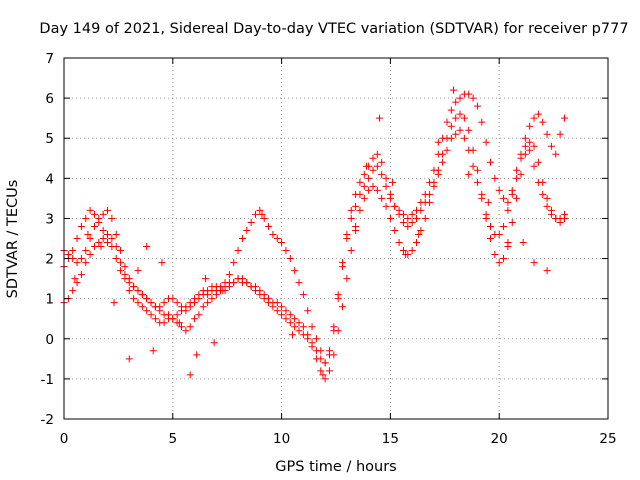 The width and height of the screenshot is (640, 480). Describe the element at coordinates (607, 439) in the screenshot. I see `x-tick-label: 25` at that location.